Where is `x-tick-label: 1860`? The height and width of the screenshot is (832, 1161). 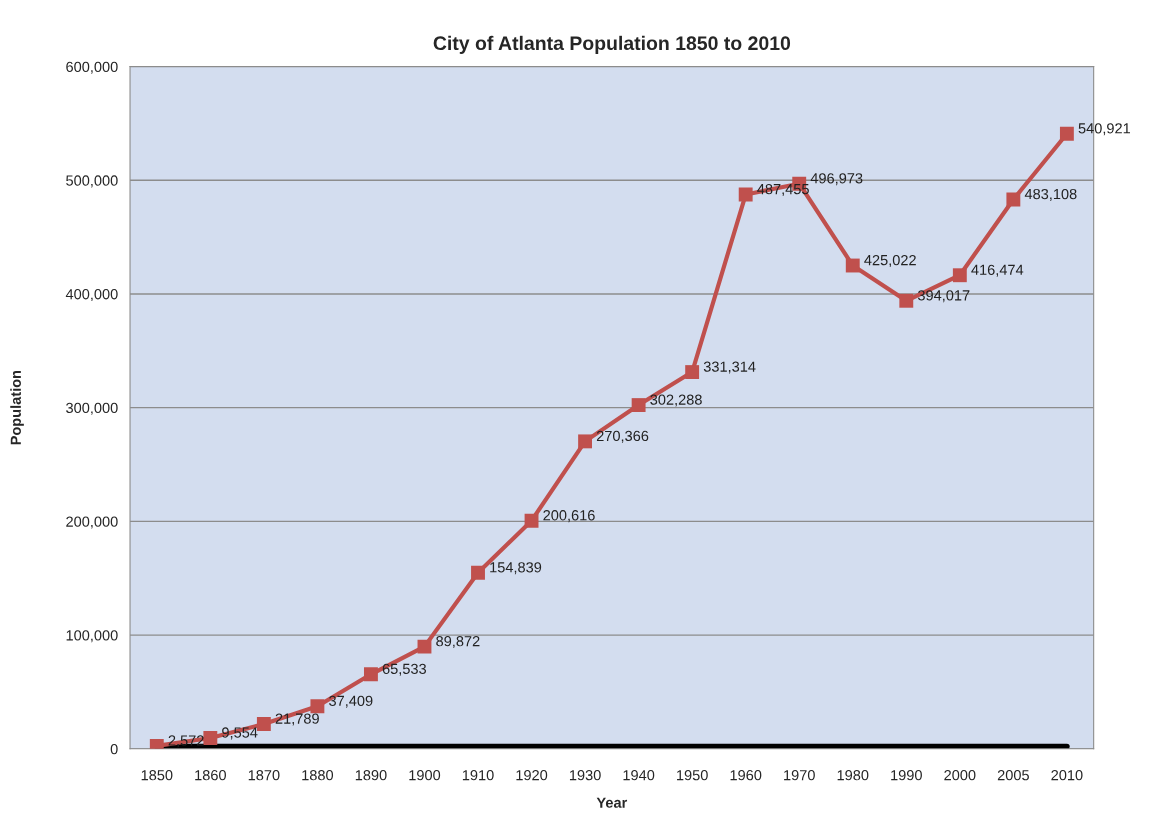
x-tick-label: 1860 is located at coordinates (210, 775).